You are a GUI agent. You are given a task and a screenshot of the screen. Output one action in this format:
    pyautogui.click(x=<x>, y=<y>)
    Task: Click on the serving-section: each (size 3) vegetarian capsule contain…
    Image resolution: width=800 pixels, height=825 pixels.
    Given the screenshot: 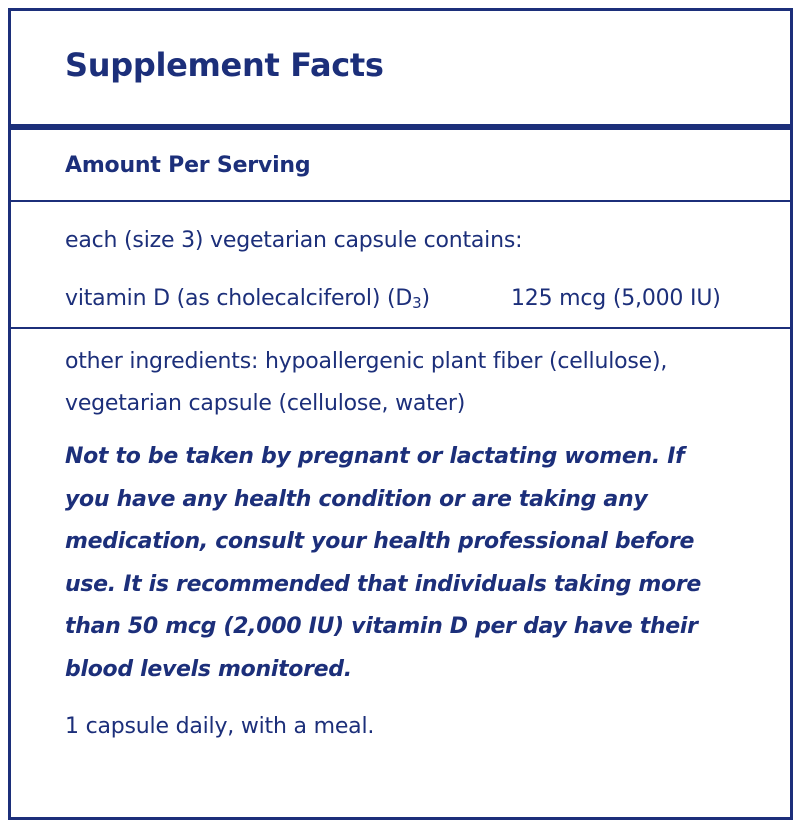 What is the action you would take?
    pyautogui.click(x=400, y=265)
    